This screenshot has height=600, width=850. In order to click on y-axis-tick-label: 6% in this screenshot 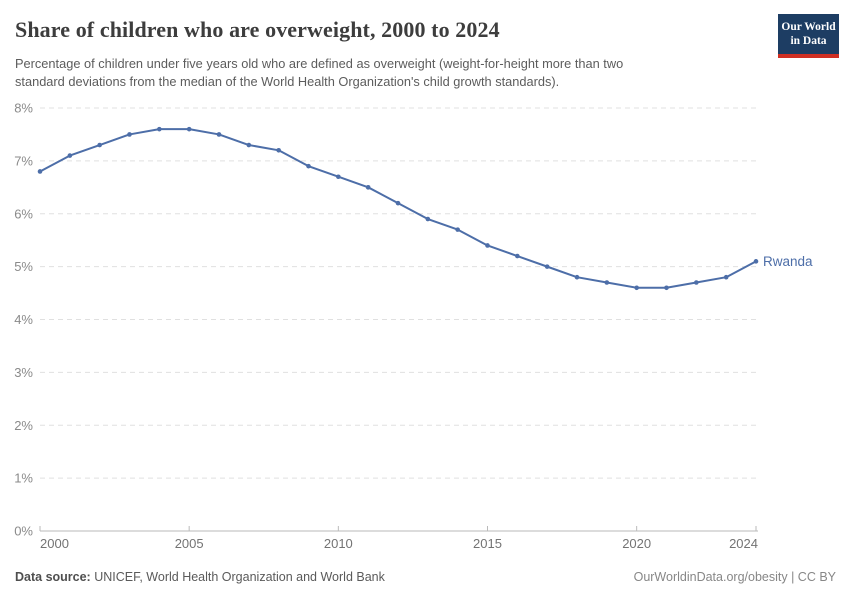, I will do `click(23, 213)`.